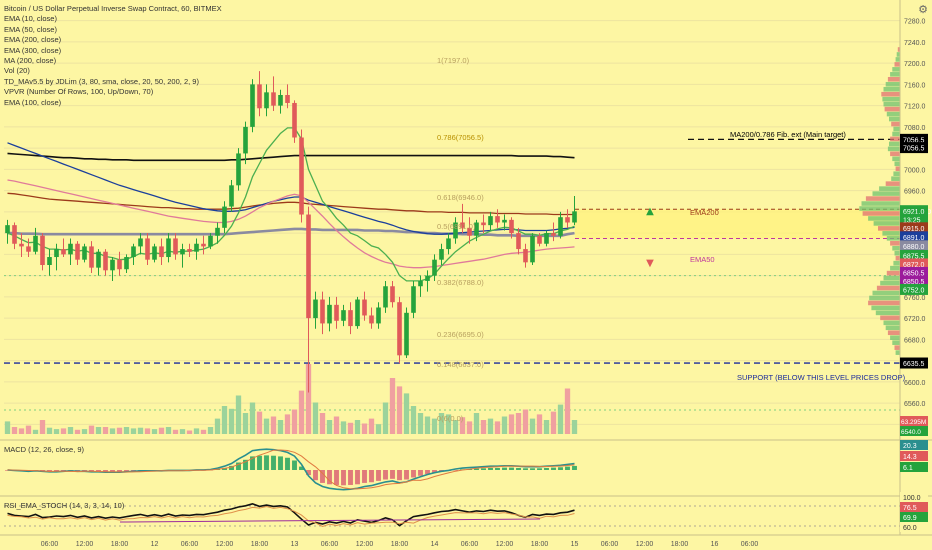 This screenshot has width=932, height=550. I want to click on rsi-legend: RSI_EMA_STOCH (14, 3, 3, 14, 10), so click(64, 505).